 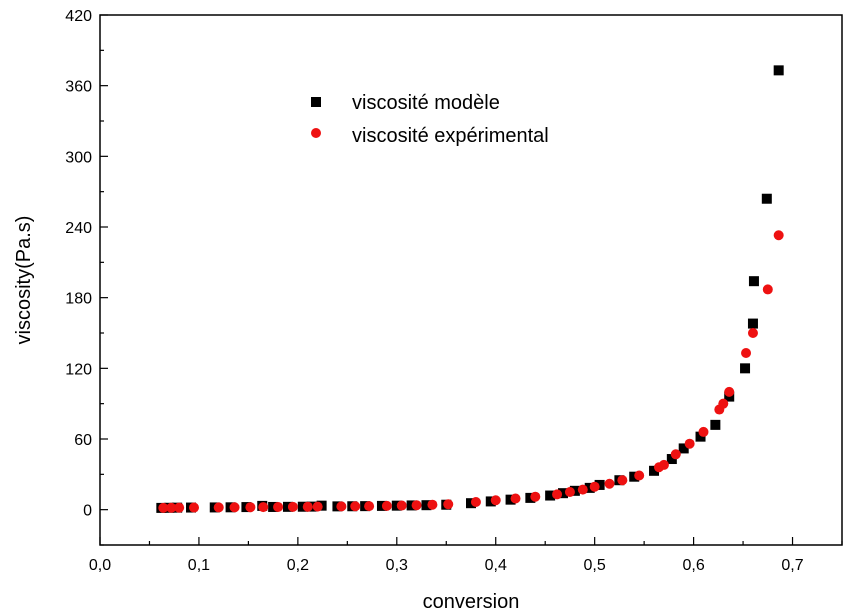 What do you see at coordinates (397, 565) in the screenshot?
I see `x-tick-label: 0,3` at bounding box center [397, 565].